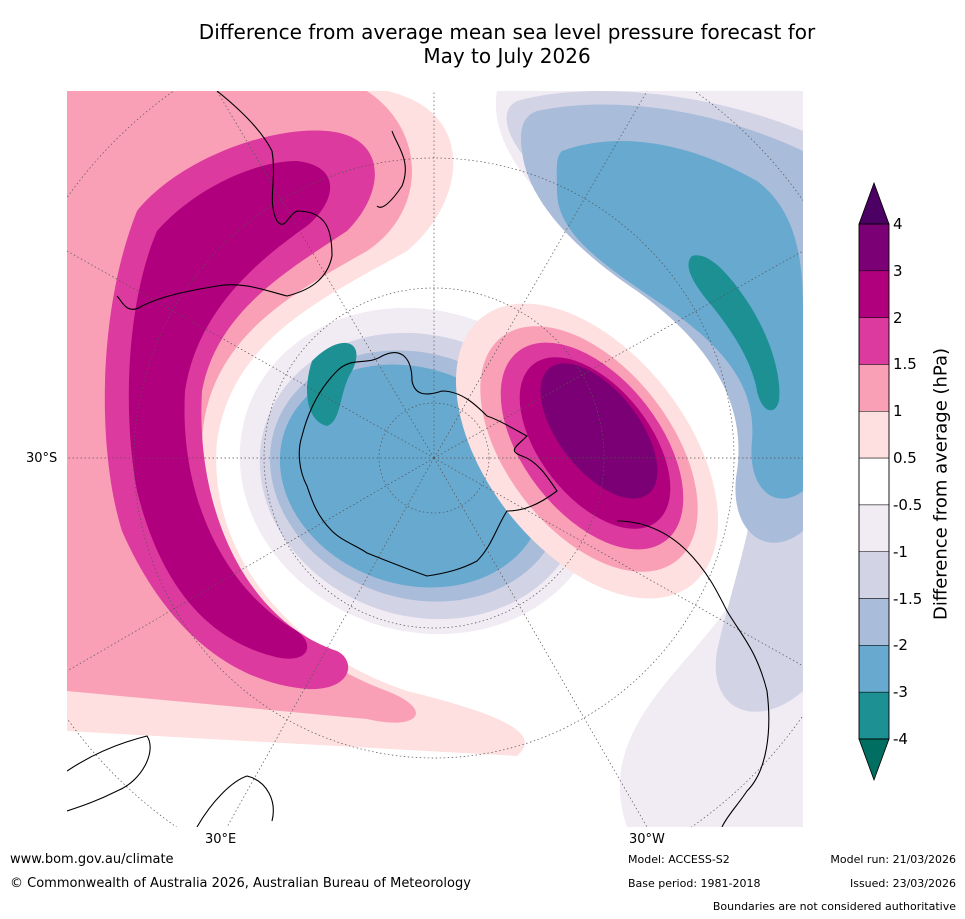 The width and height of the screenshot is (965, 919). I want to click on colorbar-tick-label: -1, so click(900, 551).